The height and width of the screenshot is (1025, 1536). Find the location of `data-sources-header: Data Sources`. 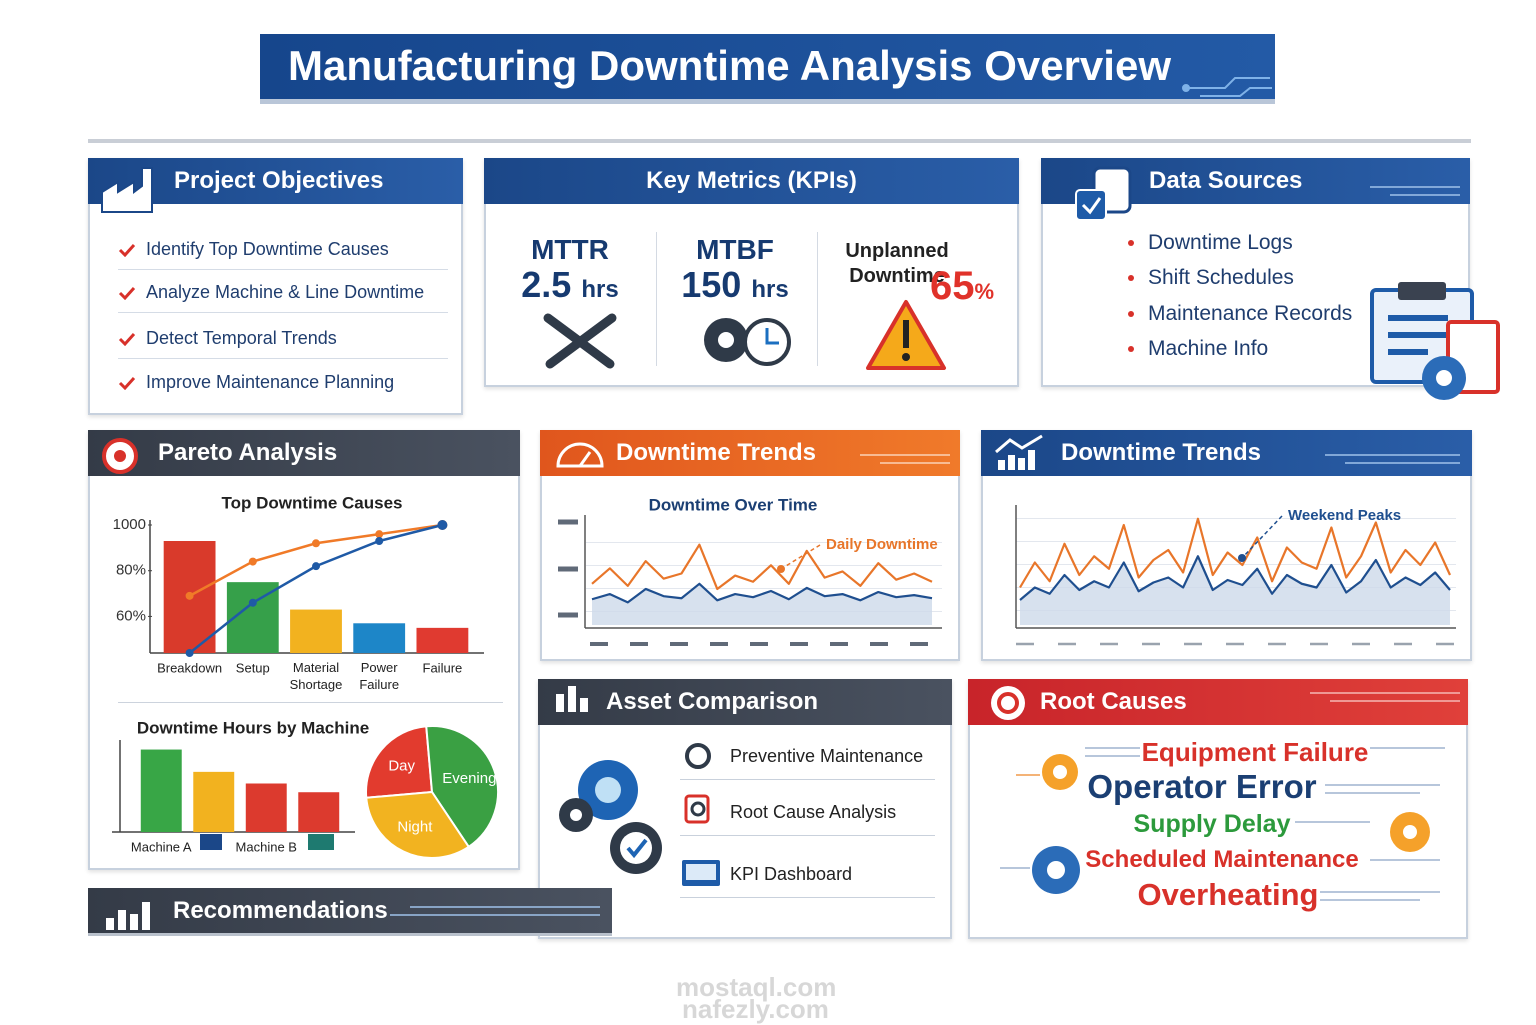

data-sources-header: Data Sources is located at coordinates (1255, 181).